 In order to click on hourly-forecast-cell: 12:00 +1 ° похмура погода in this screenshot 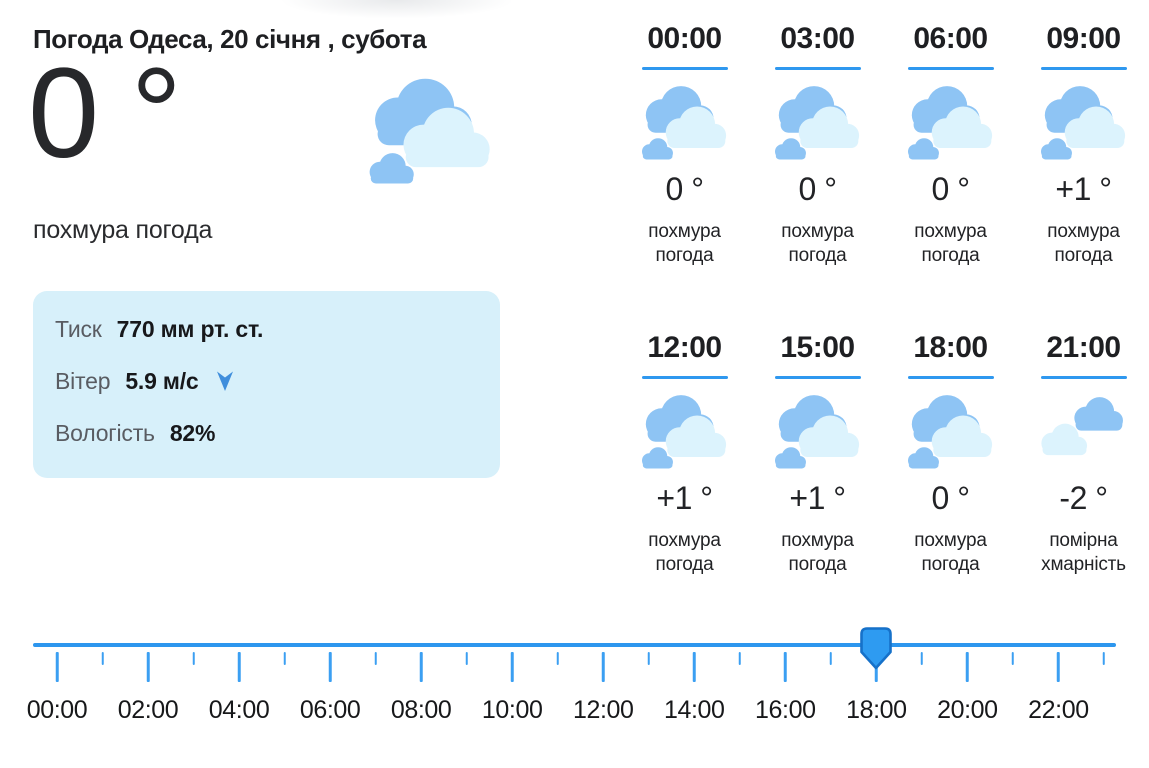, I will do `click(684, 466)`.